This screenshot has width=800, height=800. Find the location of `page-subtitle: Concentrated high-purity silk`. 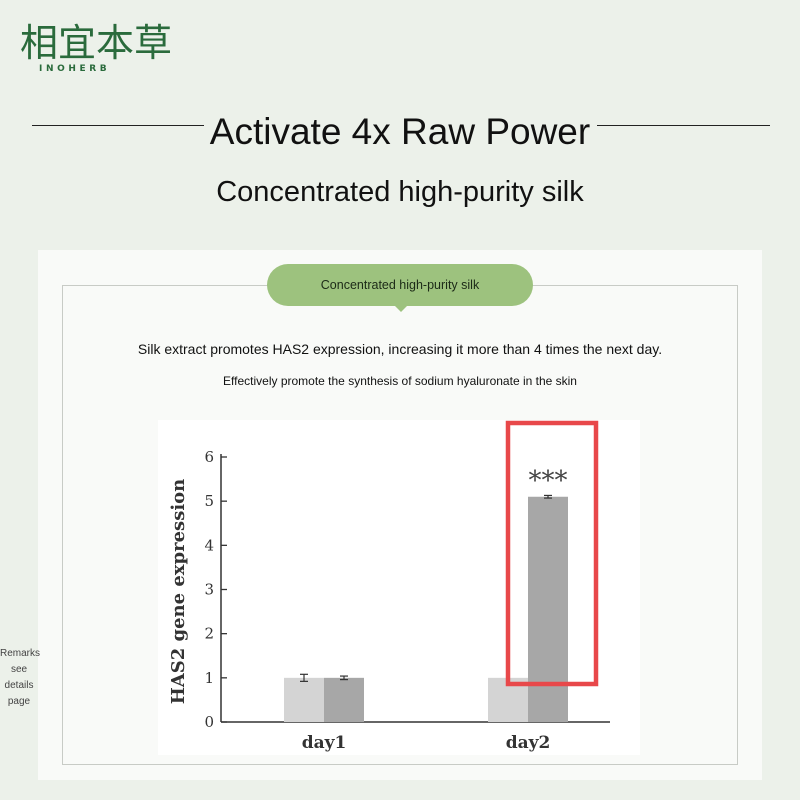

page-subtitle: Concentrated high-purity silk is located at coordinates (400, 192).